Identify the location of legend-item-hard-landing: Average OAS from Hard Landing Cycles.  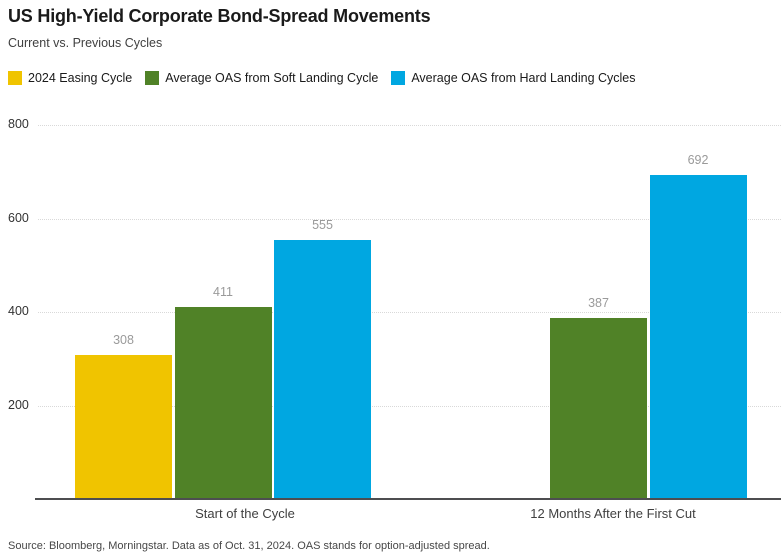
(513, 78).